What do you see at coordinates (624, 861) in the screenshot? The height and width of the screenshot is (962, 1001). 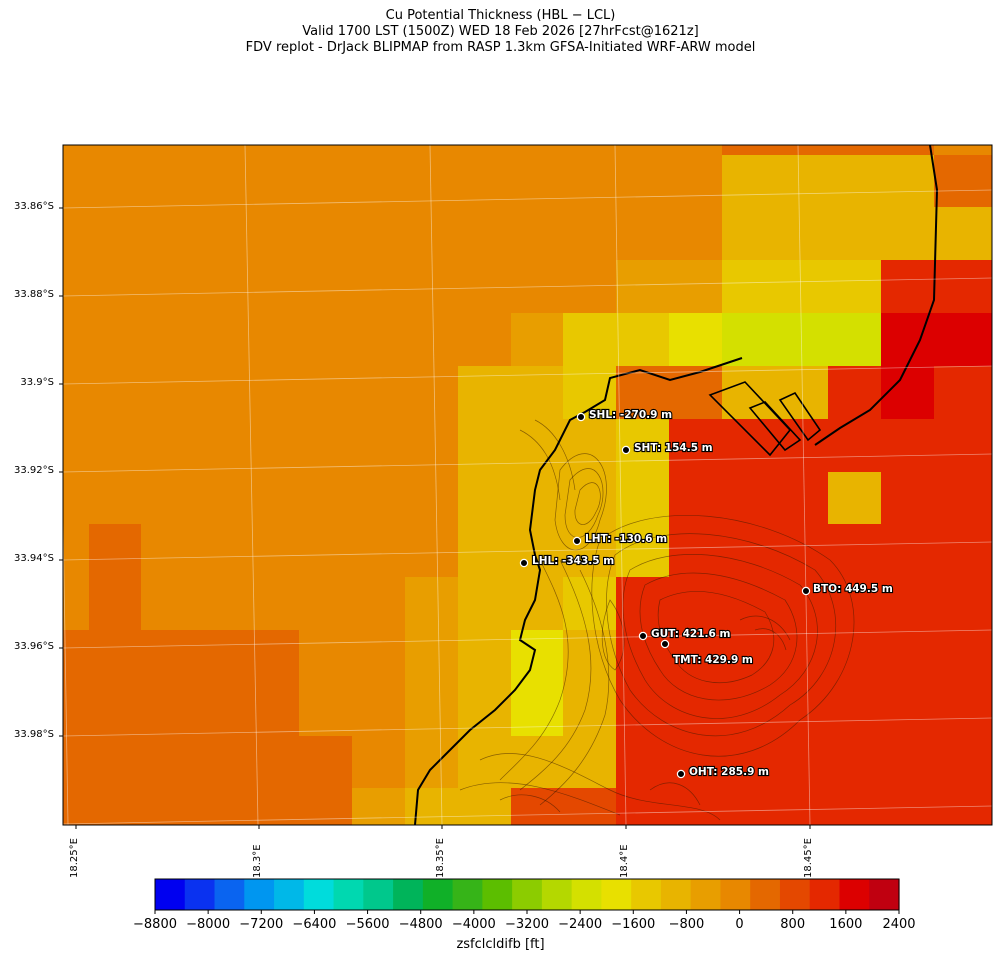 I see `lon-label: 18.4°E` at bounding box center [624, 861].